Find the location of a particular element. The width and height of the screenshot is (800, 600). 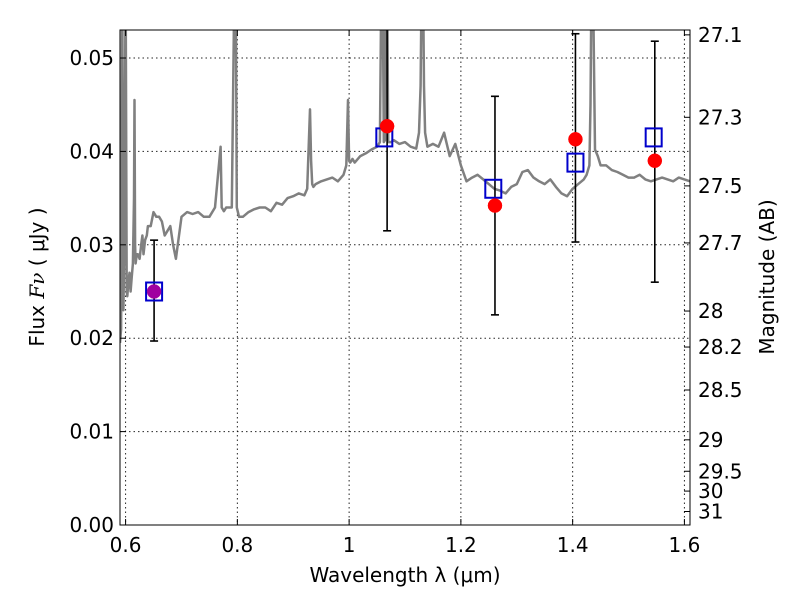

y-axis-label-symbol: Fν is located at coordinates (37, 286).